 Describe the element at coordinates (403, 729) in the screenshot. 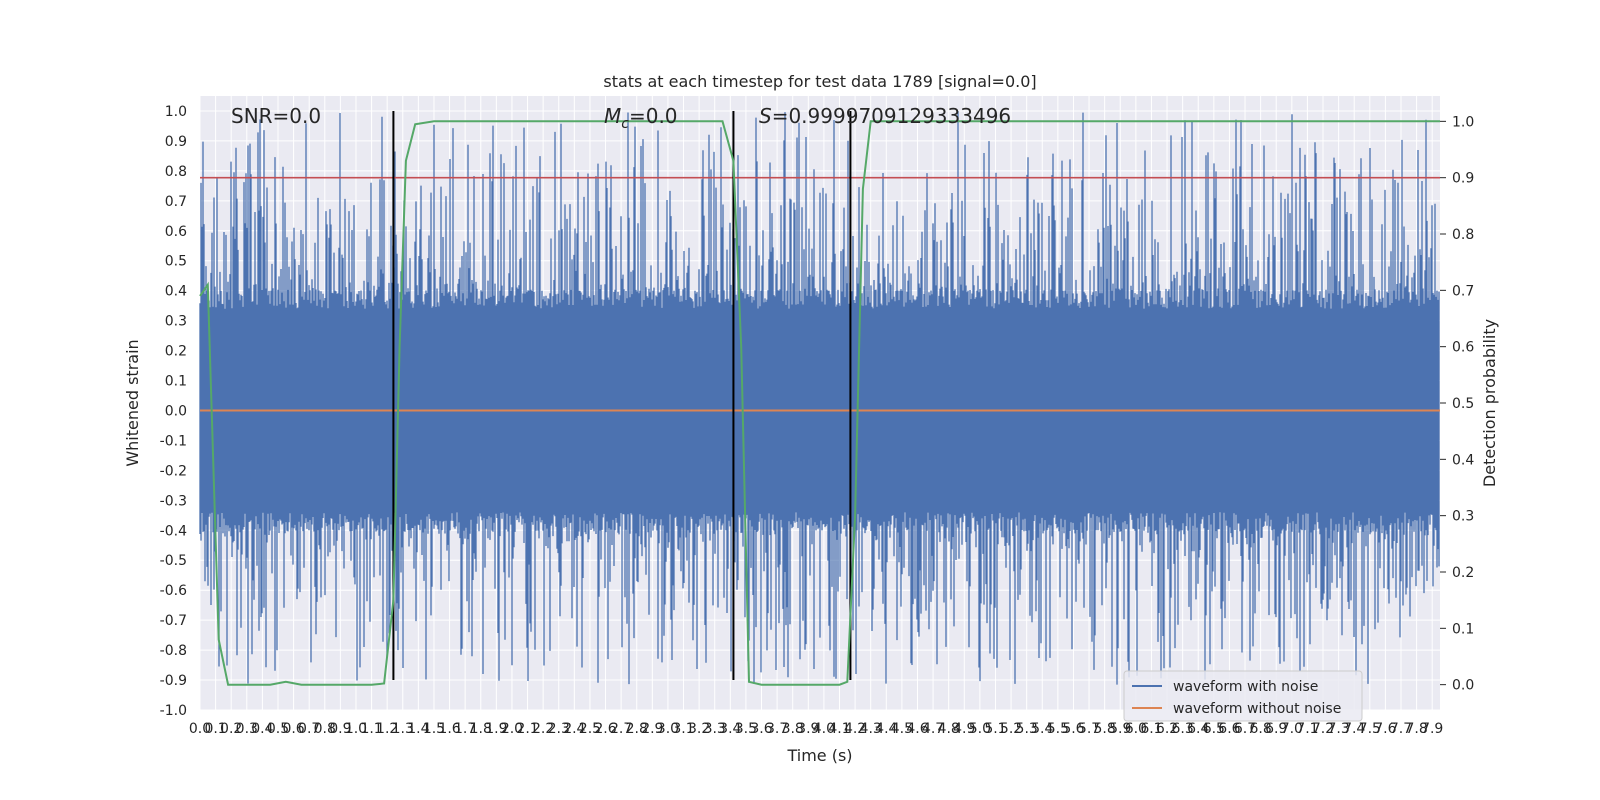

I see `x-tick-label: 1.3` at that location.